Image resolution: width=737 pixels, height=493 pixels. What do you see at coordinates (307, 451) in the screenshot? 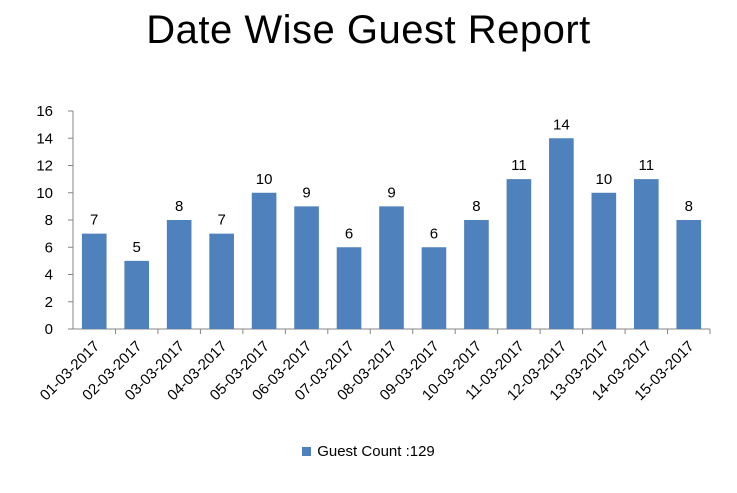
I see `legend-swatch` at bounding box center [307, 451].